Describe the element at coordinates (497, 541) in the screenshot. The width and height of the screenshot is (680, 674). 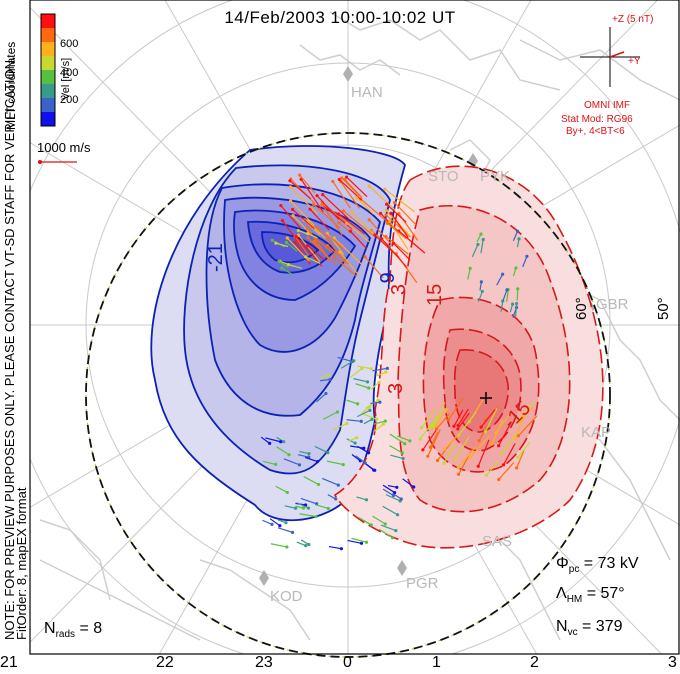
I see `station-label-sas: SAS` at that location.